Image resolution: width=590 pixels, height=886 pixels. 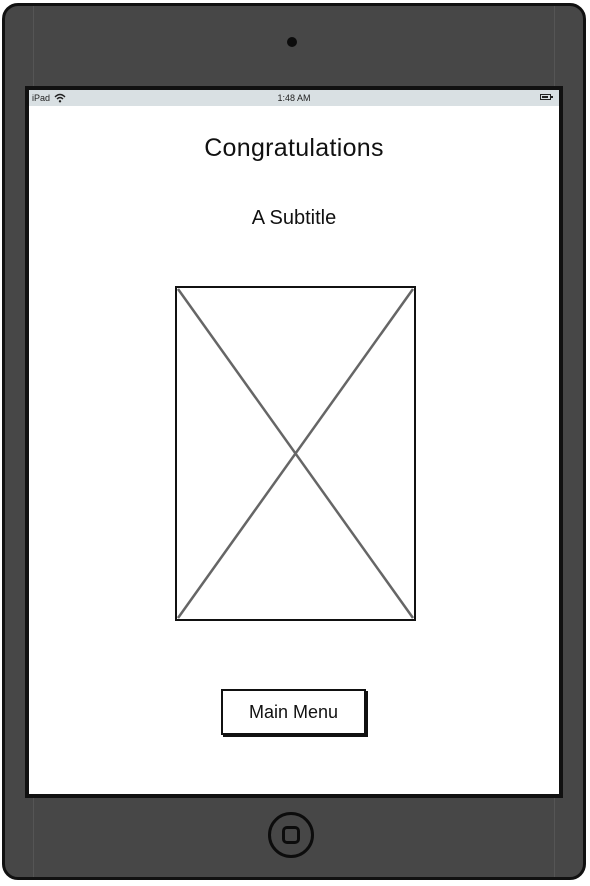 I want to click on battery-icon, so click(x=546, y=97).